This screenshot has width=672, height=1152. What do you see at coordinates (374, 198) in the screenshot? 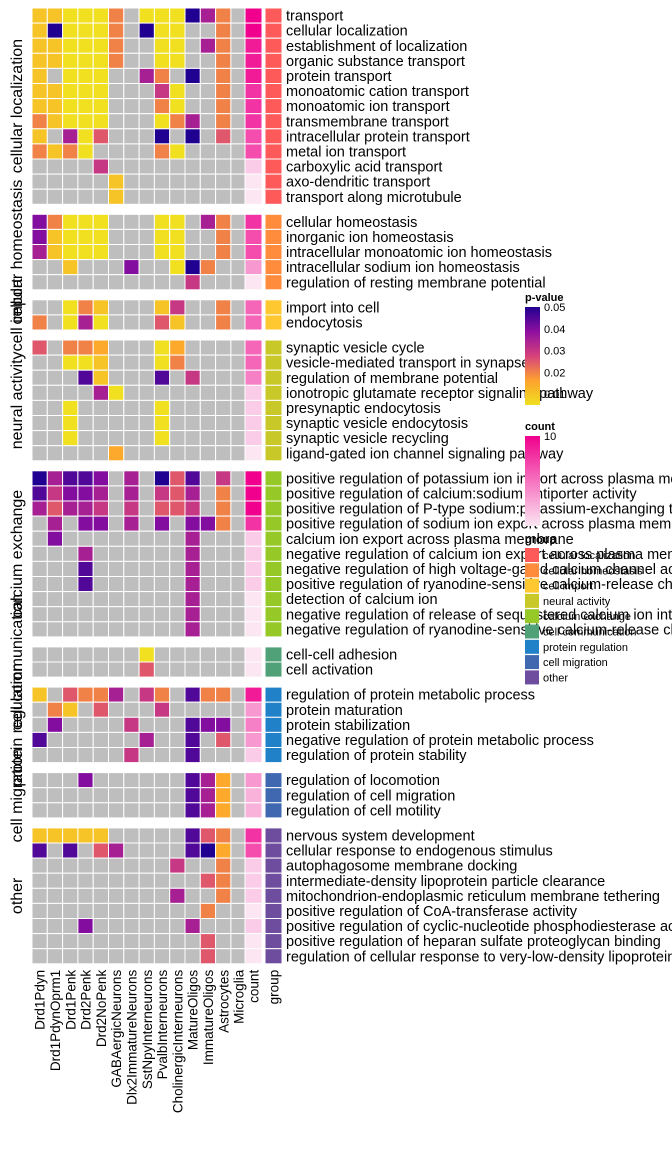
I see `row-label: transport along microtubule` at bounding box center [374, 198].